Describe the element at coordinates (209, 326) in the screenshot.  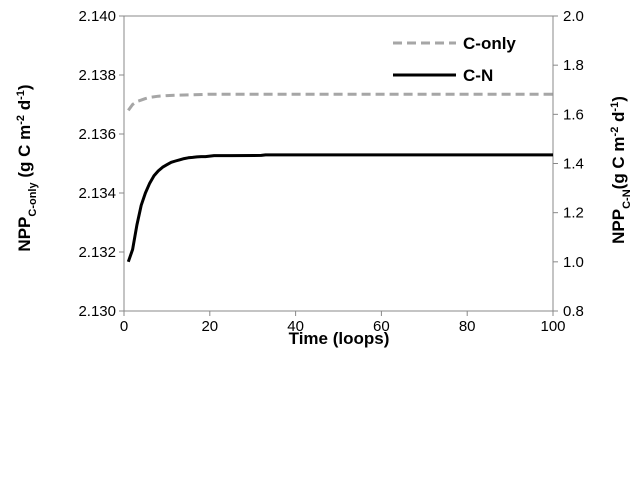
I see `x-tick-label: 20` at that location.